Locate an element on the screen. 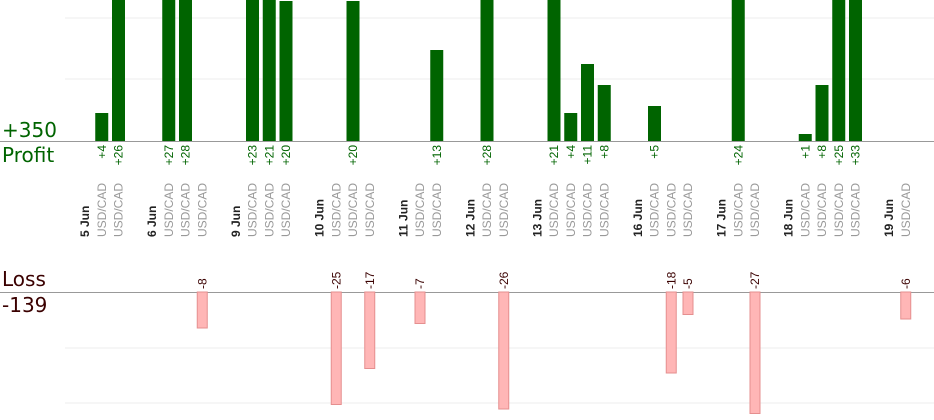  profit-value-label: +13 is located at coordinates (437, 155).